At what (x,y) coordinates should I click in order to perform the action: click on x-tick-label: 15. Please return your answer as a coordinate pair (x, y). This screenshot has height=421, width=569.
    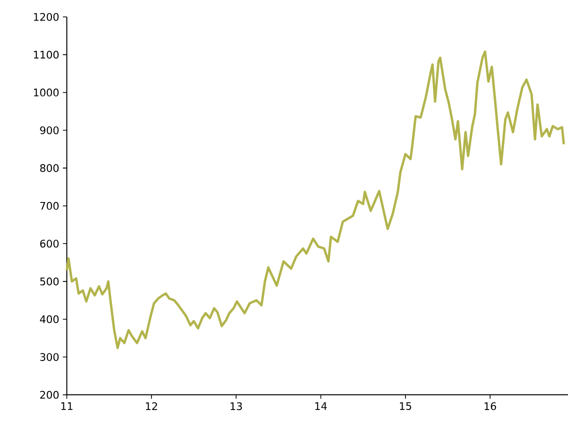
    Looking at the image, I should click on (406, 406).